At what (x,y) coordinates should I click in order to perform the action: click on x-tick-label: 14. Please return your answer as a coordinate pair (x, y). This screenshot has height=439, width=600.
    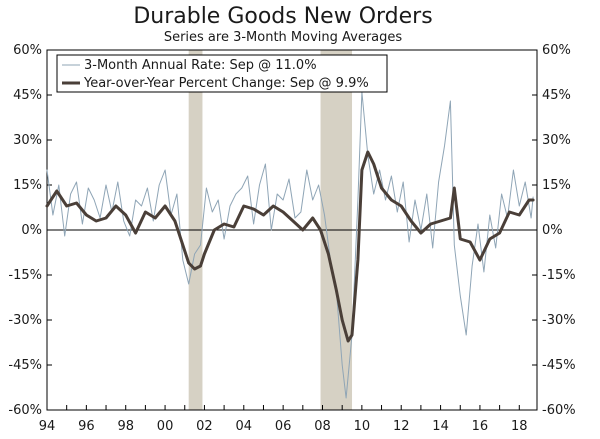
    Looking at the image, I should click on (440, 426).